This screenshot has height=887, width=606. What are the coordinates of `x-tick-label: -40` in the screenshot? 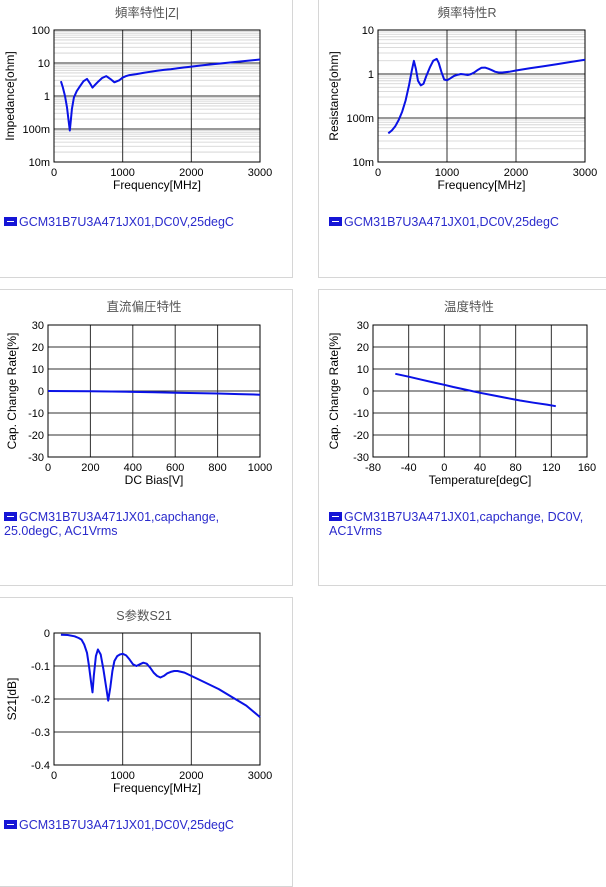 It's located at (409, 468).